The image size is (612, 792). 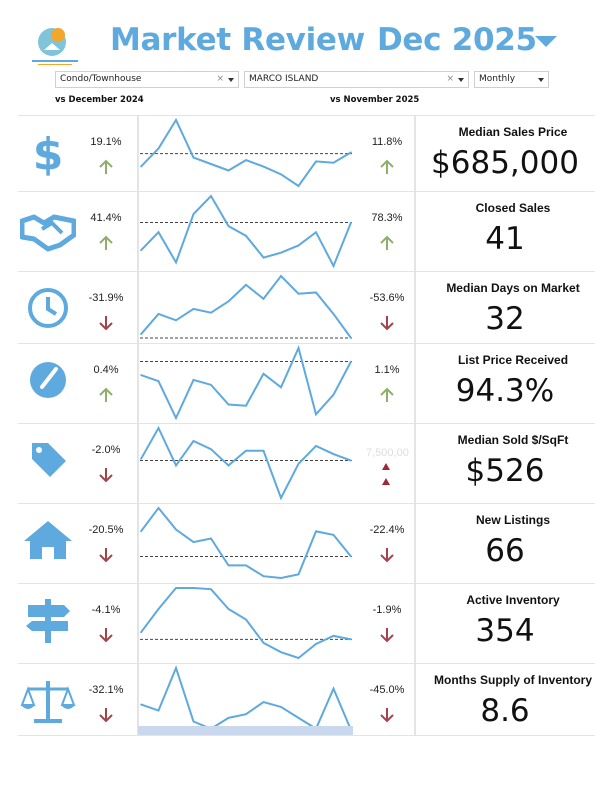 I want to click on metric-row: 41.4% 78.3% Closed Sales 41, so click(x=306, y=231).